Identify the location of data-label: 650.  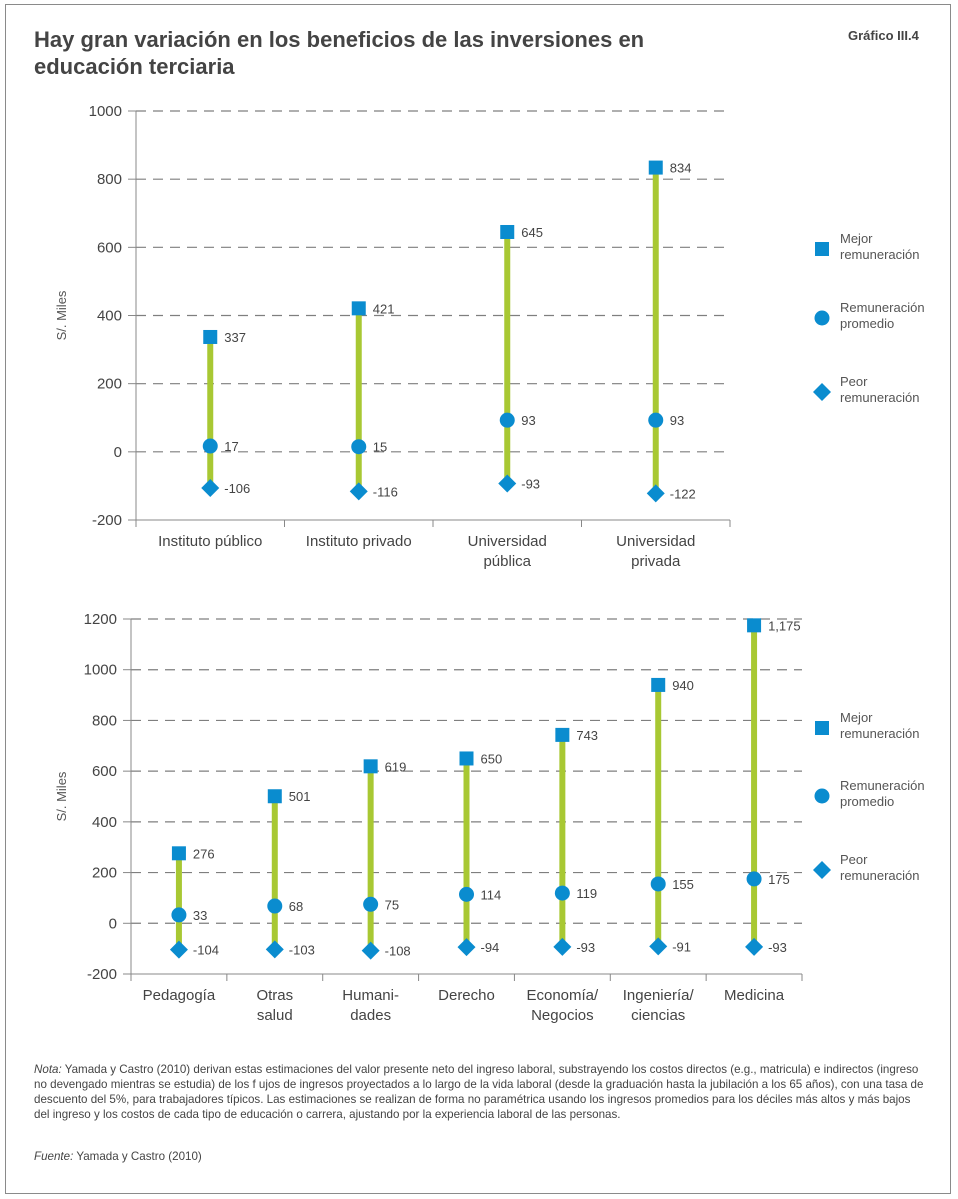
(492, 758).